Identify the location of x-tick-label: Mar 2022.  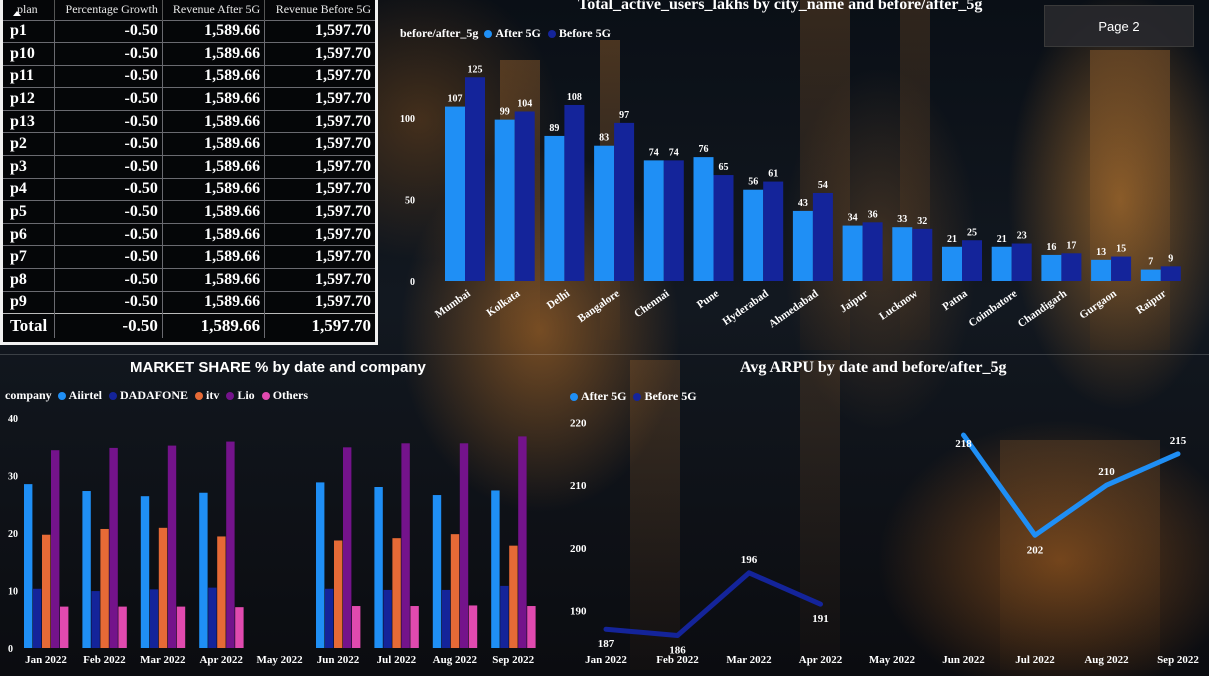
(749, 660).